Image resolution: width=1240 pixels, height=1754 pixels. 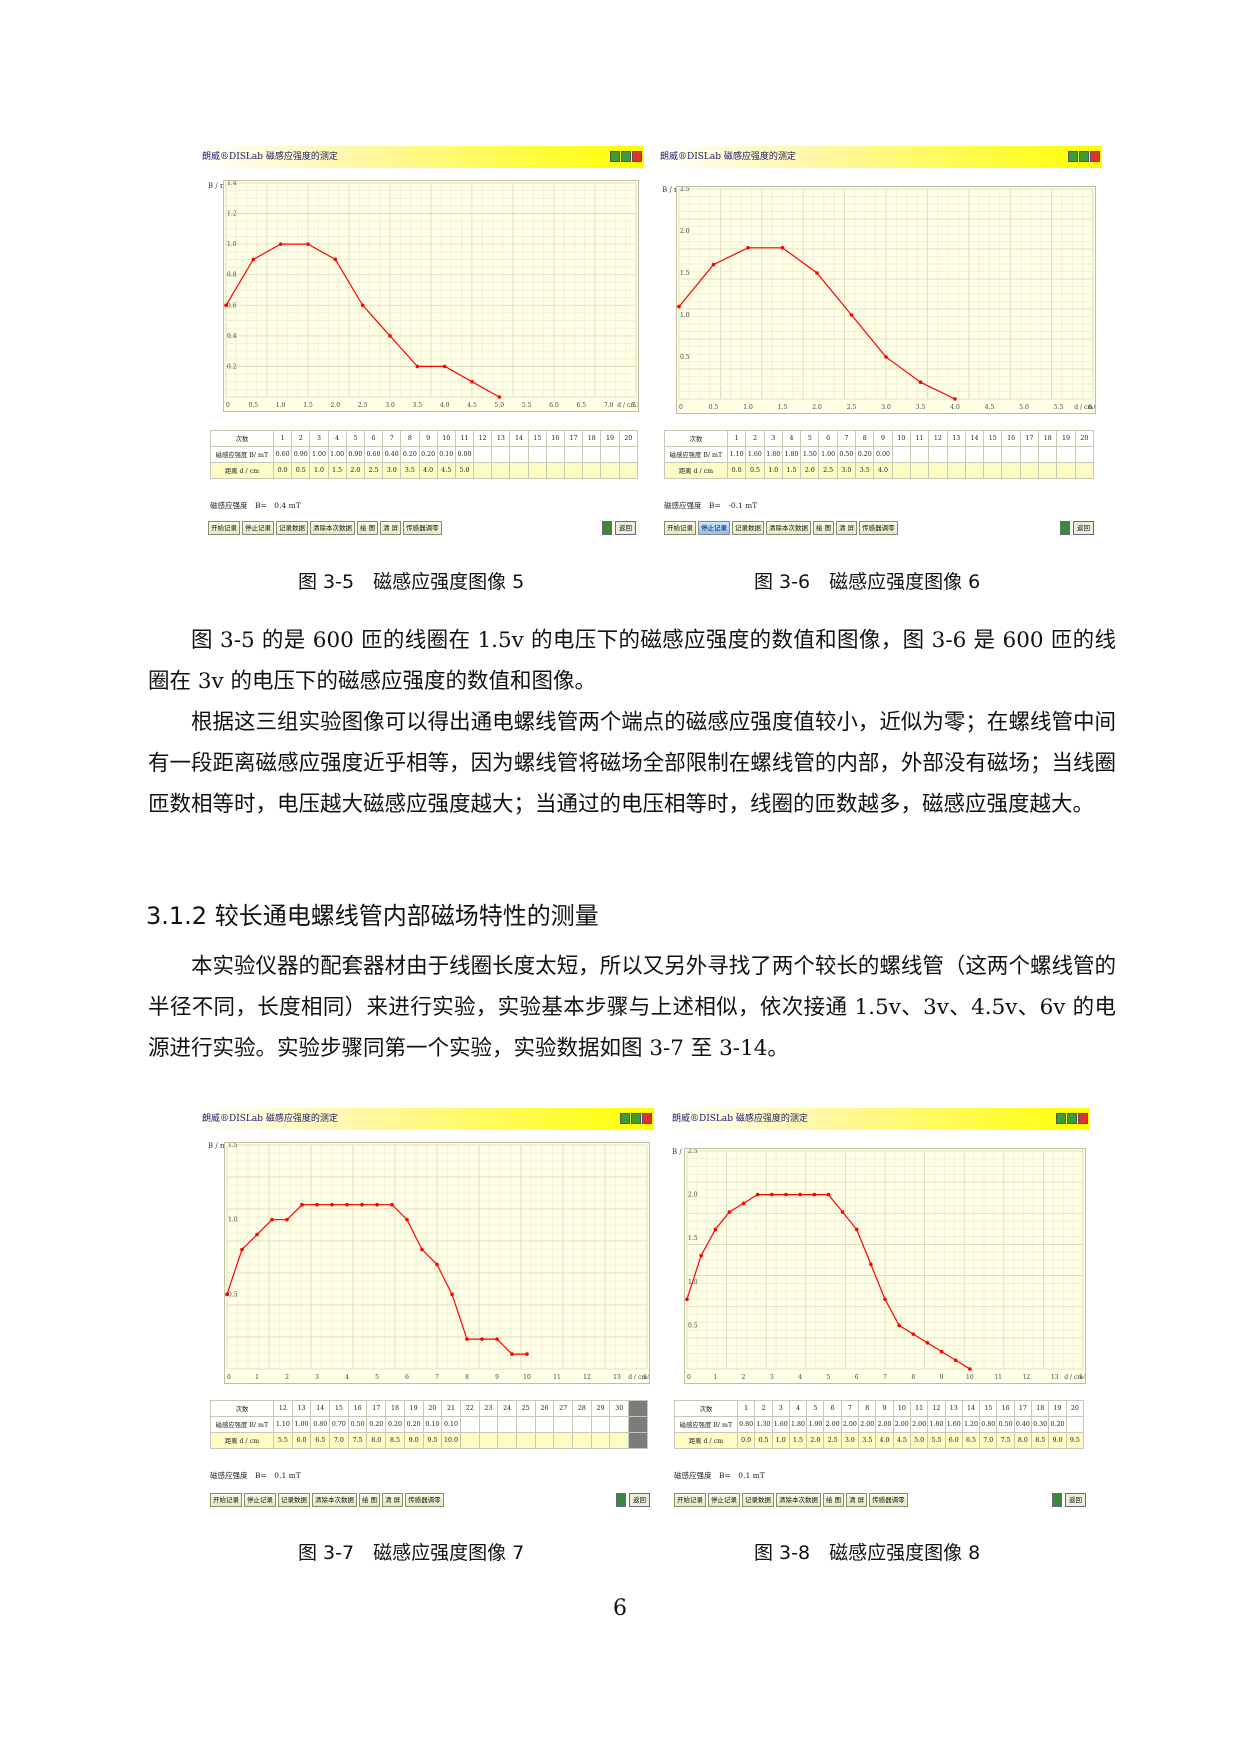 I want to click on table-cell: 9.0, so click(x=1057, y=1440).